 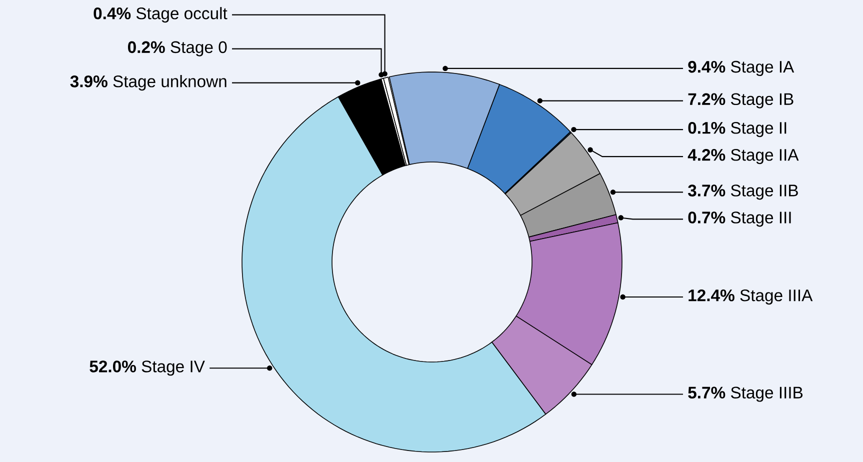 What do you see at coordinates (707, 218) in the screenshot?
I see `data-label: 0.7%` at bounding box center [707, 218].